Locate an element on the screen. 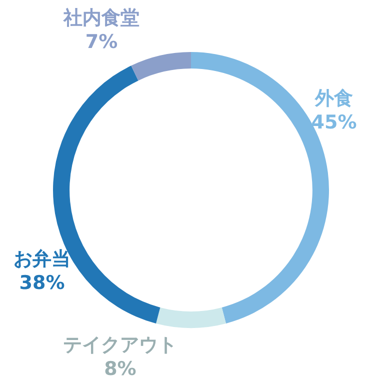 The height and width of the screenshot is (385, 382). data-label: 38% is located at coordinates (42, 283).